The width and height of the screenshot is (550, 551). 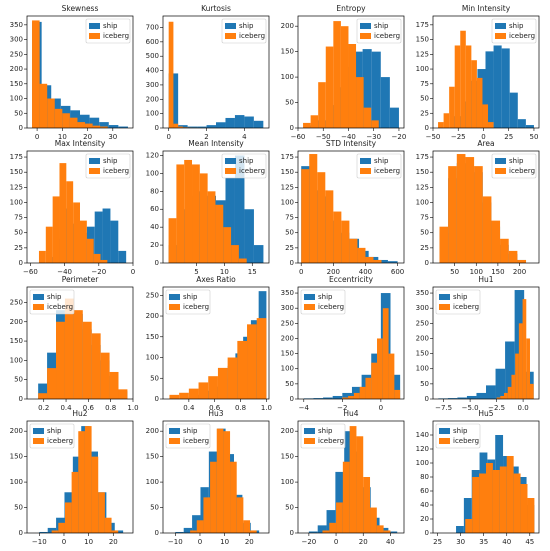 I want to click on x-tick-label: −7.5, so click(x=443, y=408).